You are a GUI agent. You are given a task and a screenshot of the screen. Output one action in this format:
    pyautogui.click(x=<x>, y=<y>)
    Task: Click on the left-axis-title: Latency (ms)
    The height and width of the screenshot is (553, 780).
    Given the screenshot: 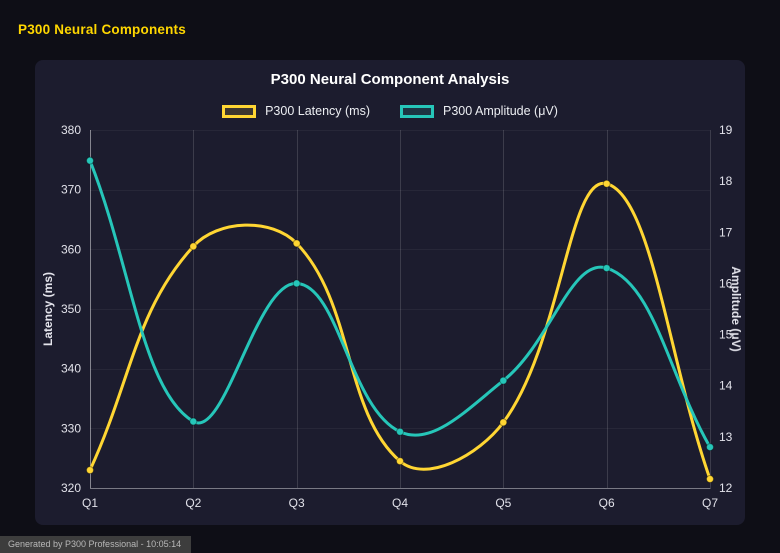 What is the action you would take?
    pyautogui.click(x=48, y=309)
    